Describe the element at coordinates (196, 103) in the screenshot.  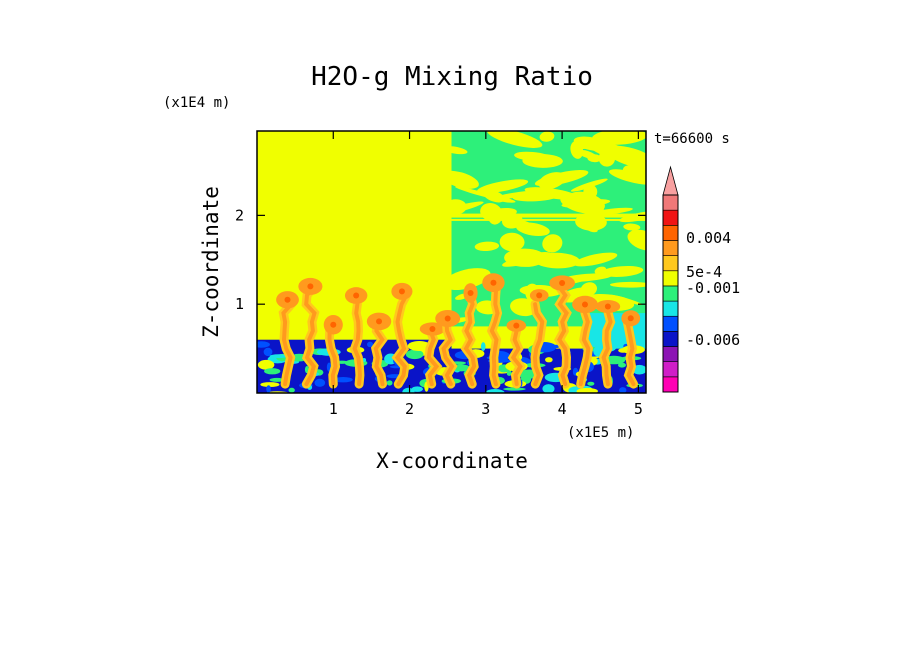
I see `y-unit-label: (x1E4 m)` at that location.